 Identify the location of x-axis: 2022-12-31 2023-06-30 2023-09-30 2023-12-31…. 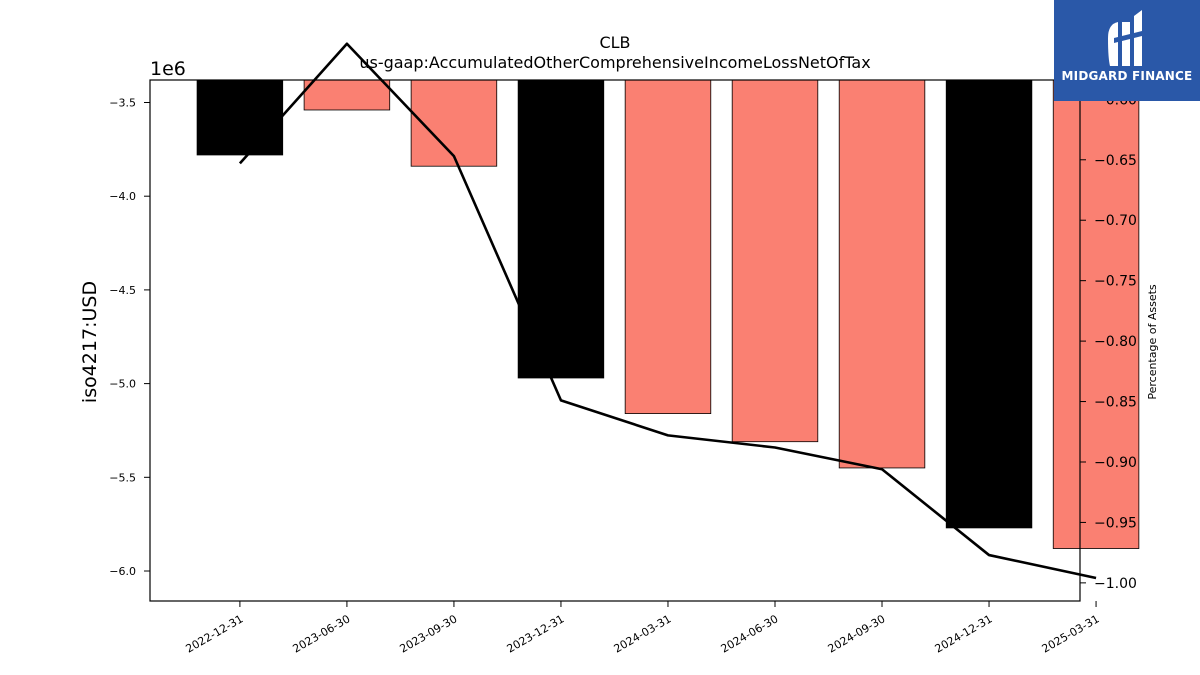
(643, 628).